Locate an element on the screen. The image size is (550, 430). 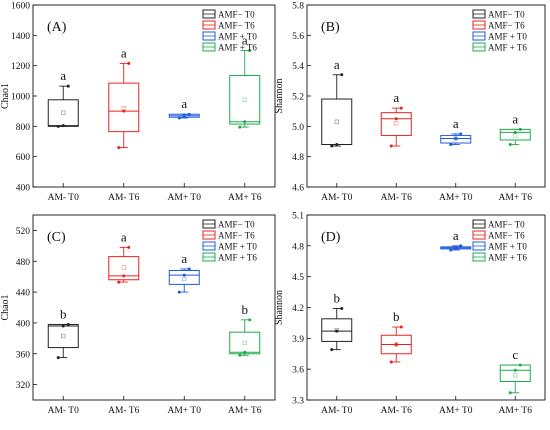
y-axis-title: Shannon is located at coordinates (279, 96).